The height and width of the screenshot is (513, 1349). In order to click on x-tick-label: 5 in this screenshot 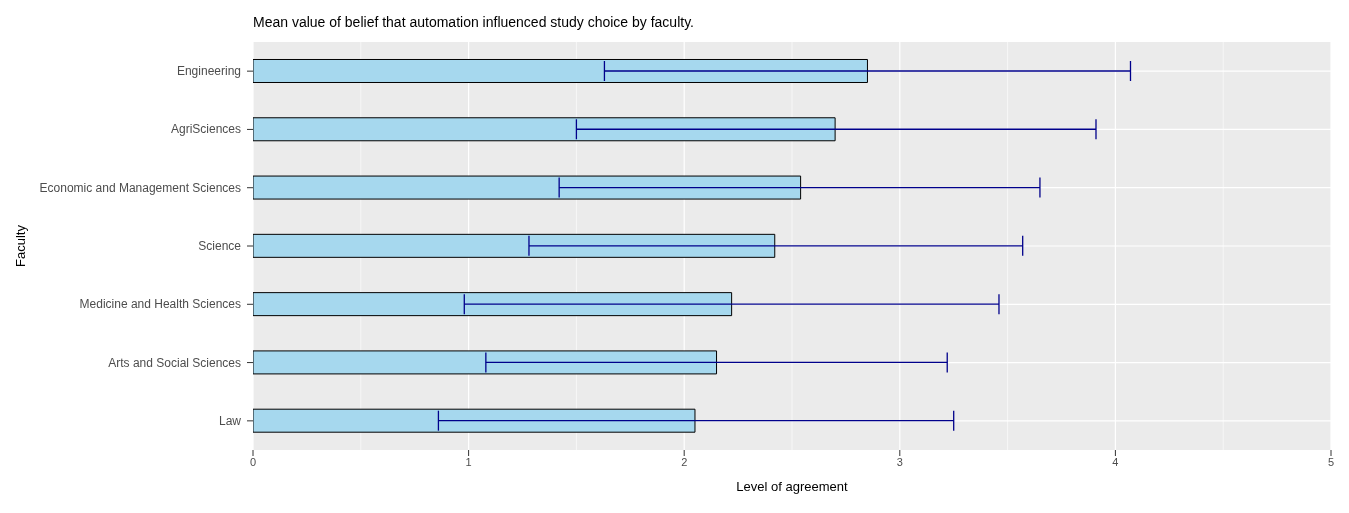, I will do `click(1331, 461)`.